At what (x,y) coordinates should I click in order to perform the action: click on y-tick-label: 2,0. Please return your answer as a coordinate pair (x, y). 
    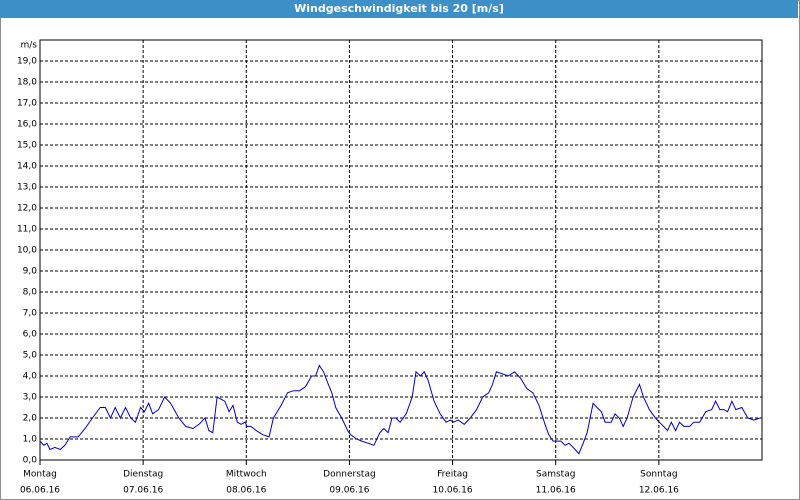
    Looking at the image, I should click on (30, 419).